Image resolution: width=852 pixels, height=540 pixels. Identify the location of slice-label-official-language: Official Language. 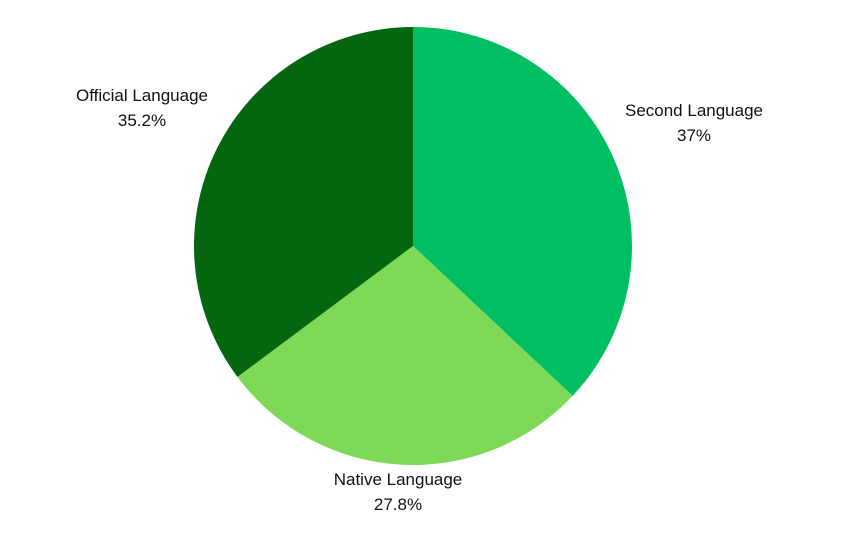
(142, 95).